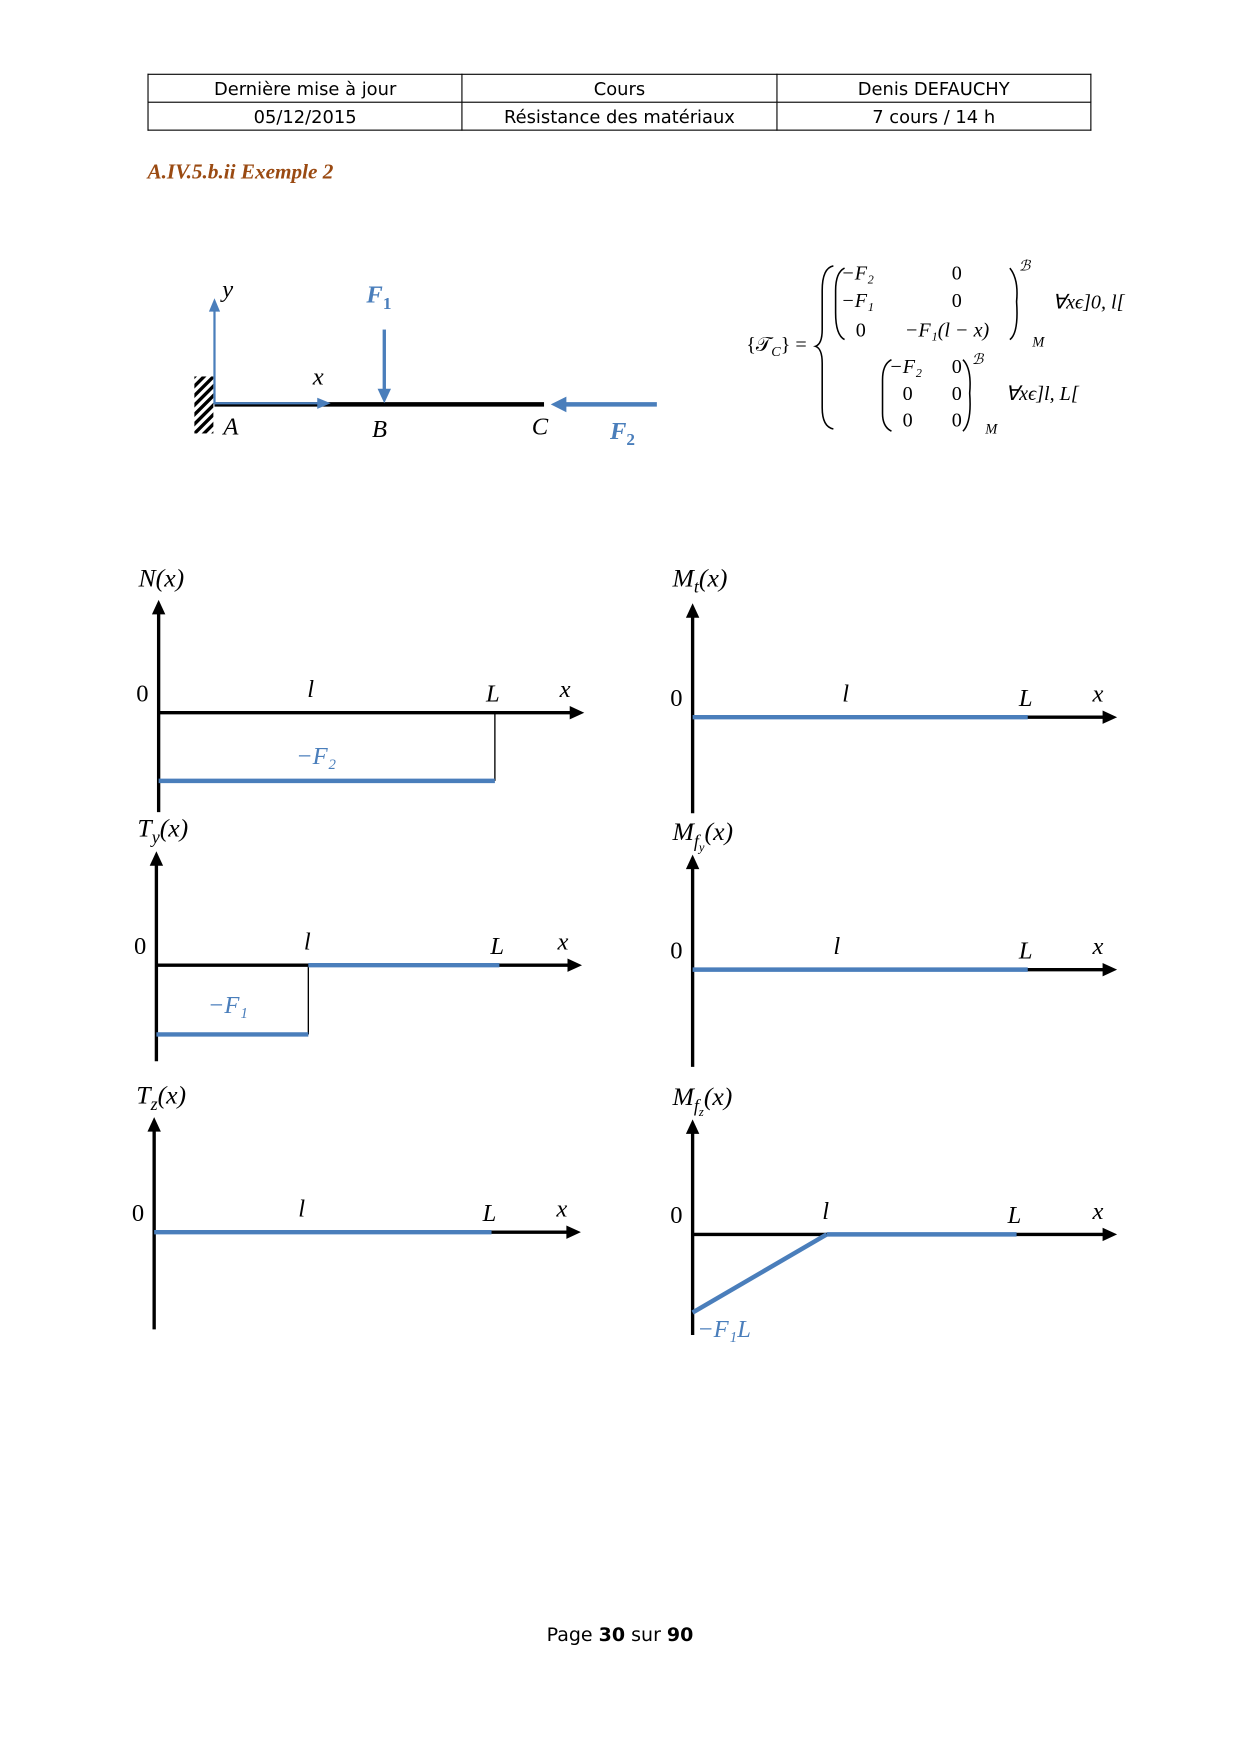 This screenshot has height=1754, width=1240. I want to click on big-brace, so click(823, 347).